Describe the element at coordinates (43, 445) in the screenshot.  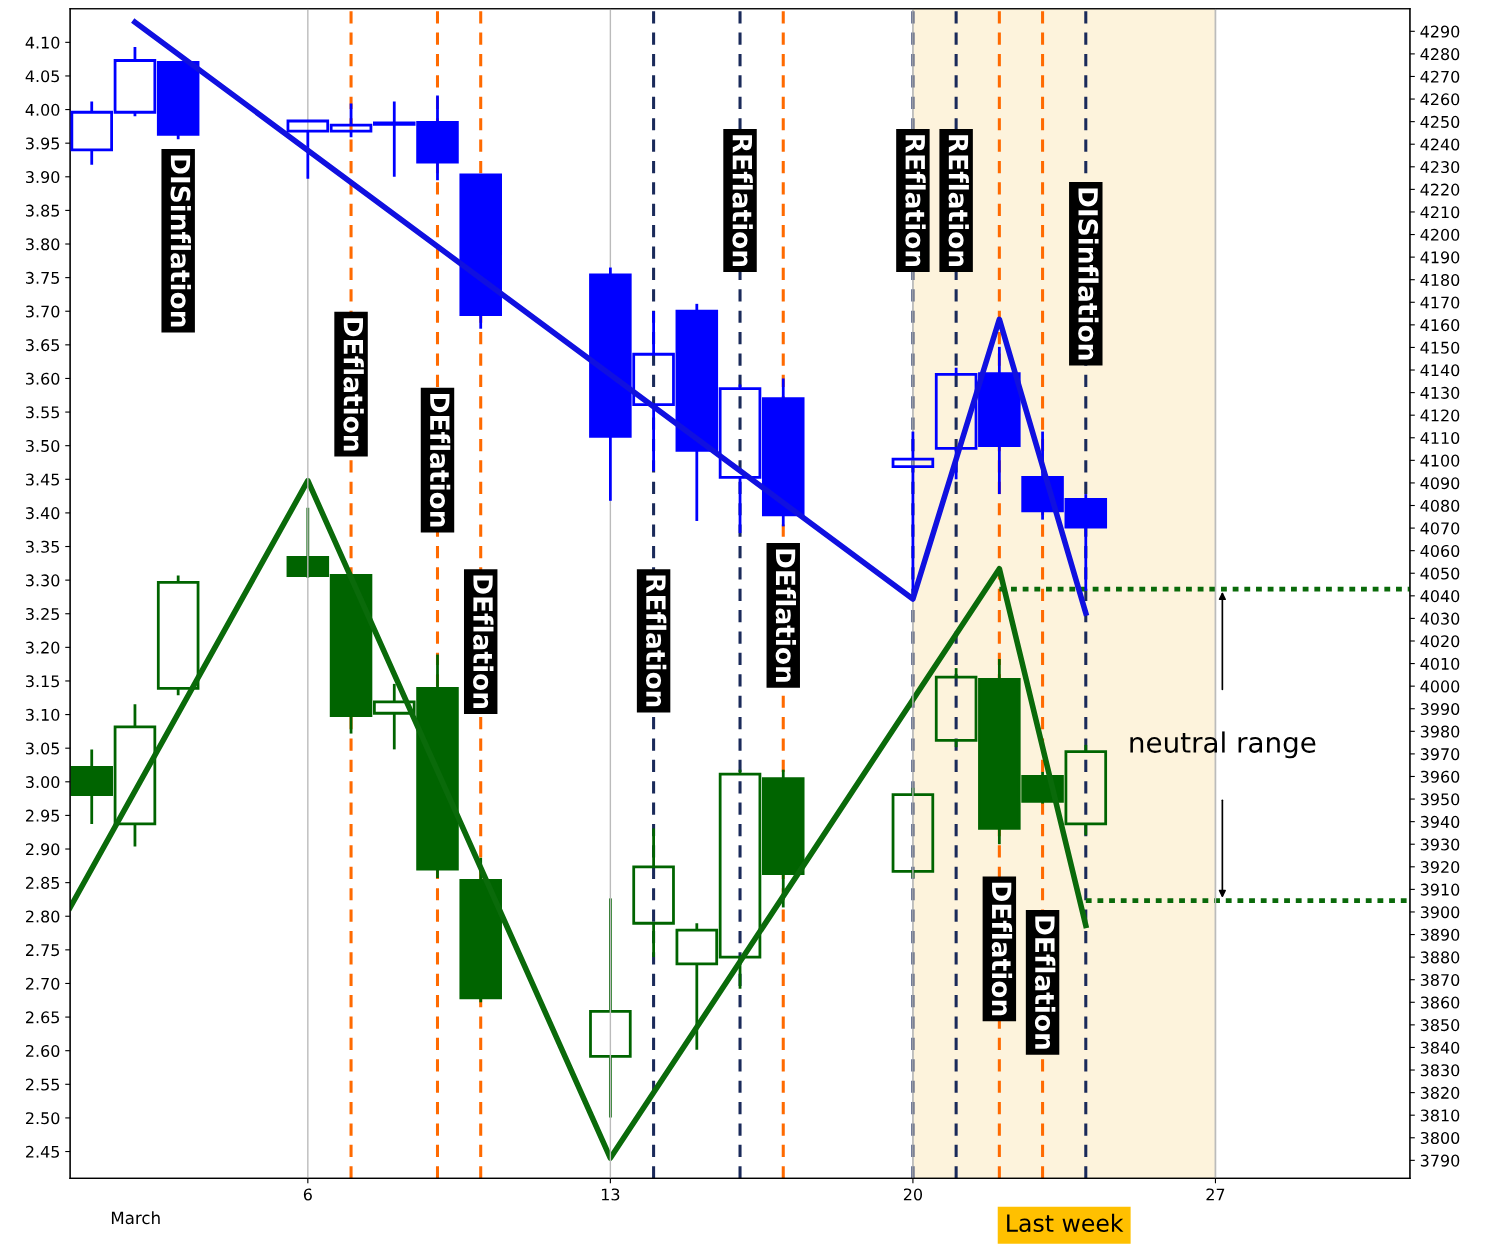
I see `y-tick-label: 3.50` at that location.